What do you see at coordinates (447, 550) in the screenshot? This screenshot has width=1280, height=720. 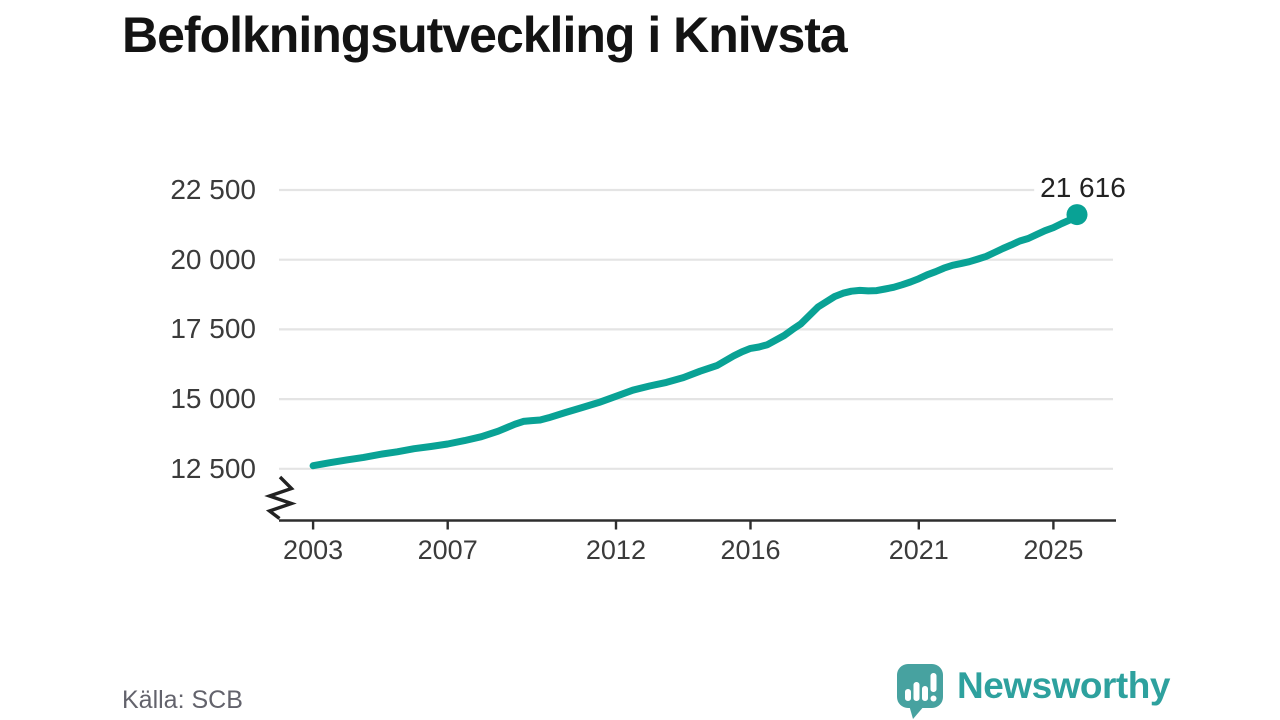 I see `x-tick-label: 2007` at bounding box center [447, 550].